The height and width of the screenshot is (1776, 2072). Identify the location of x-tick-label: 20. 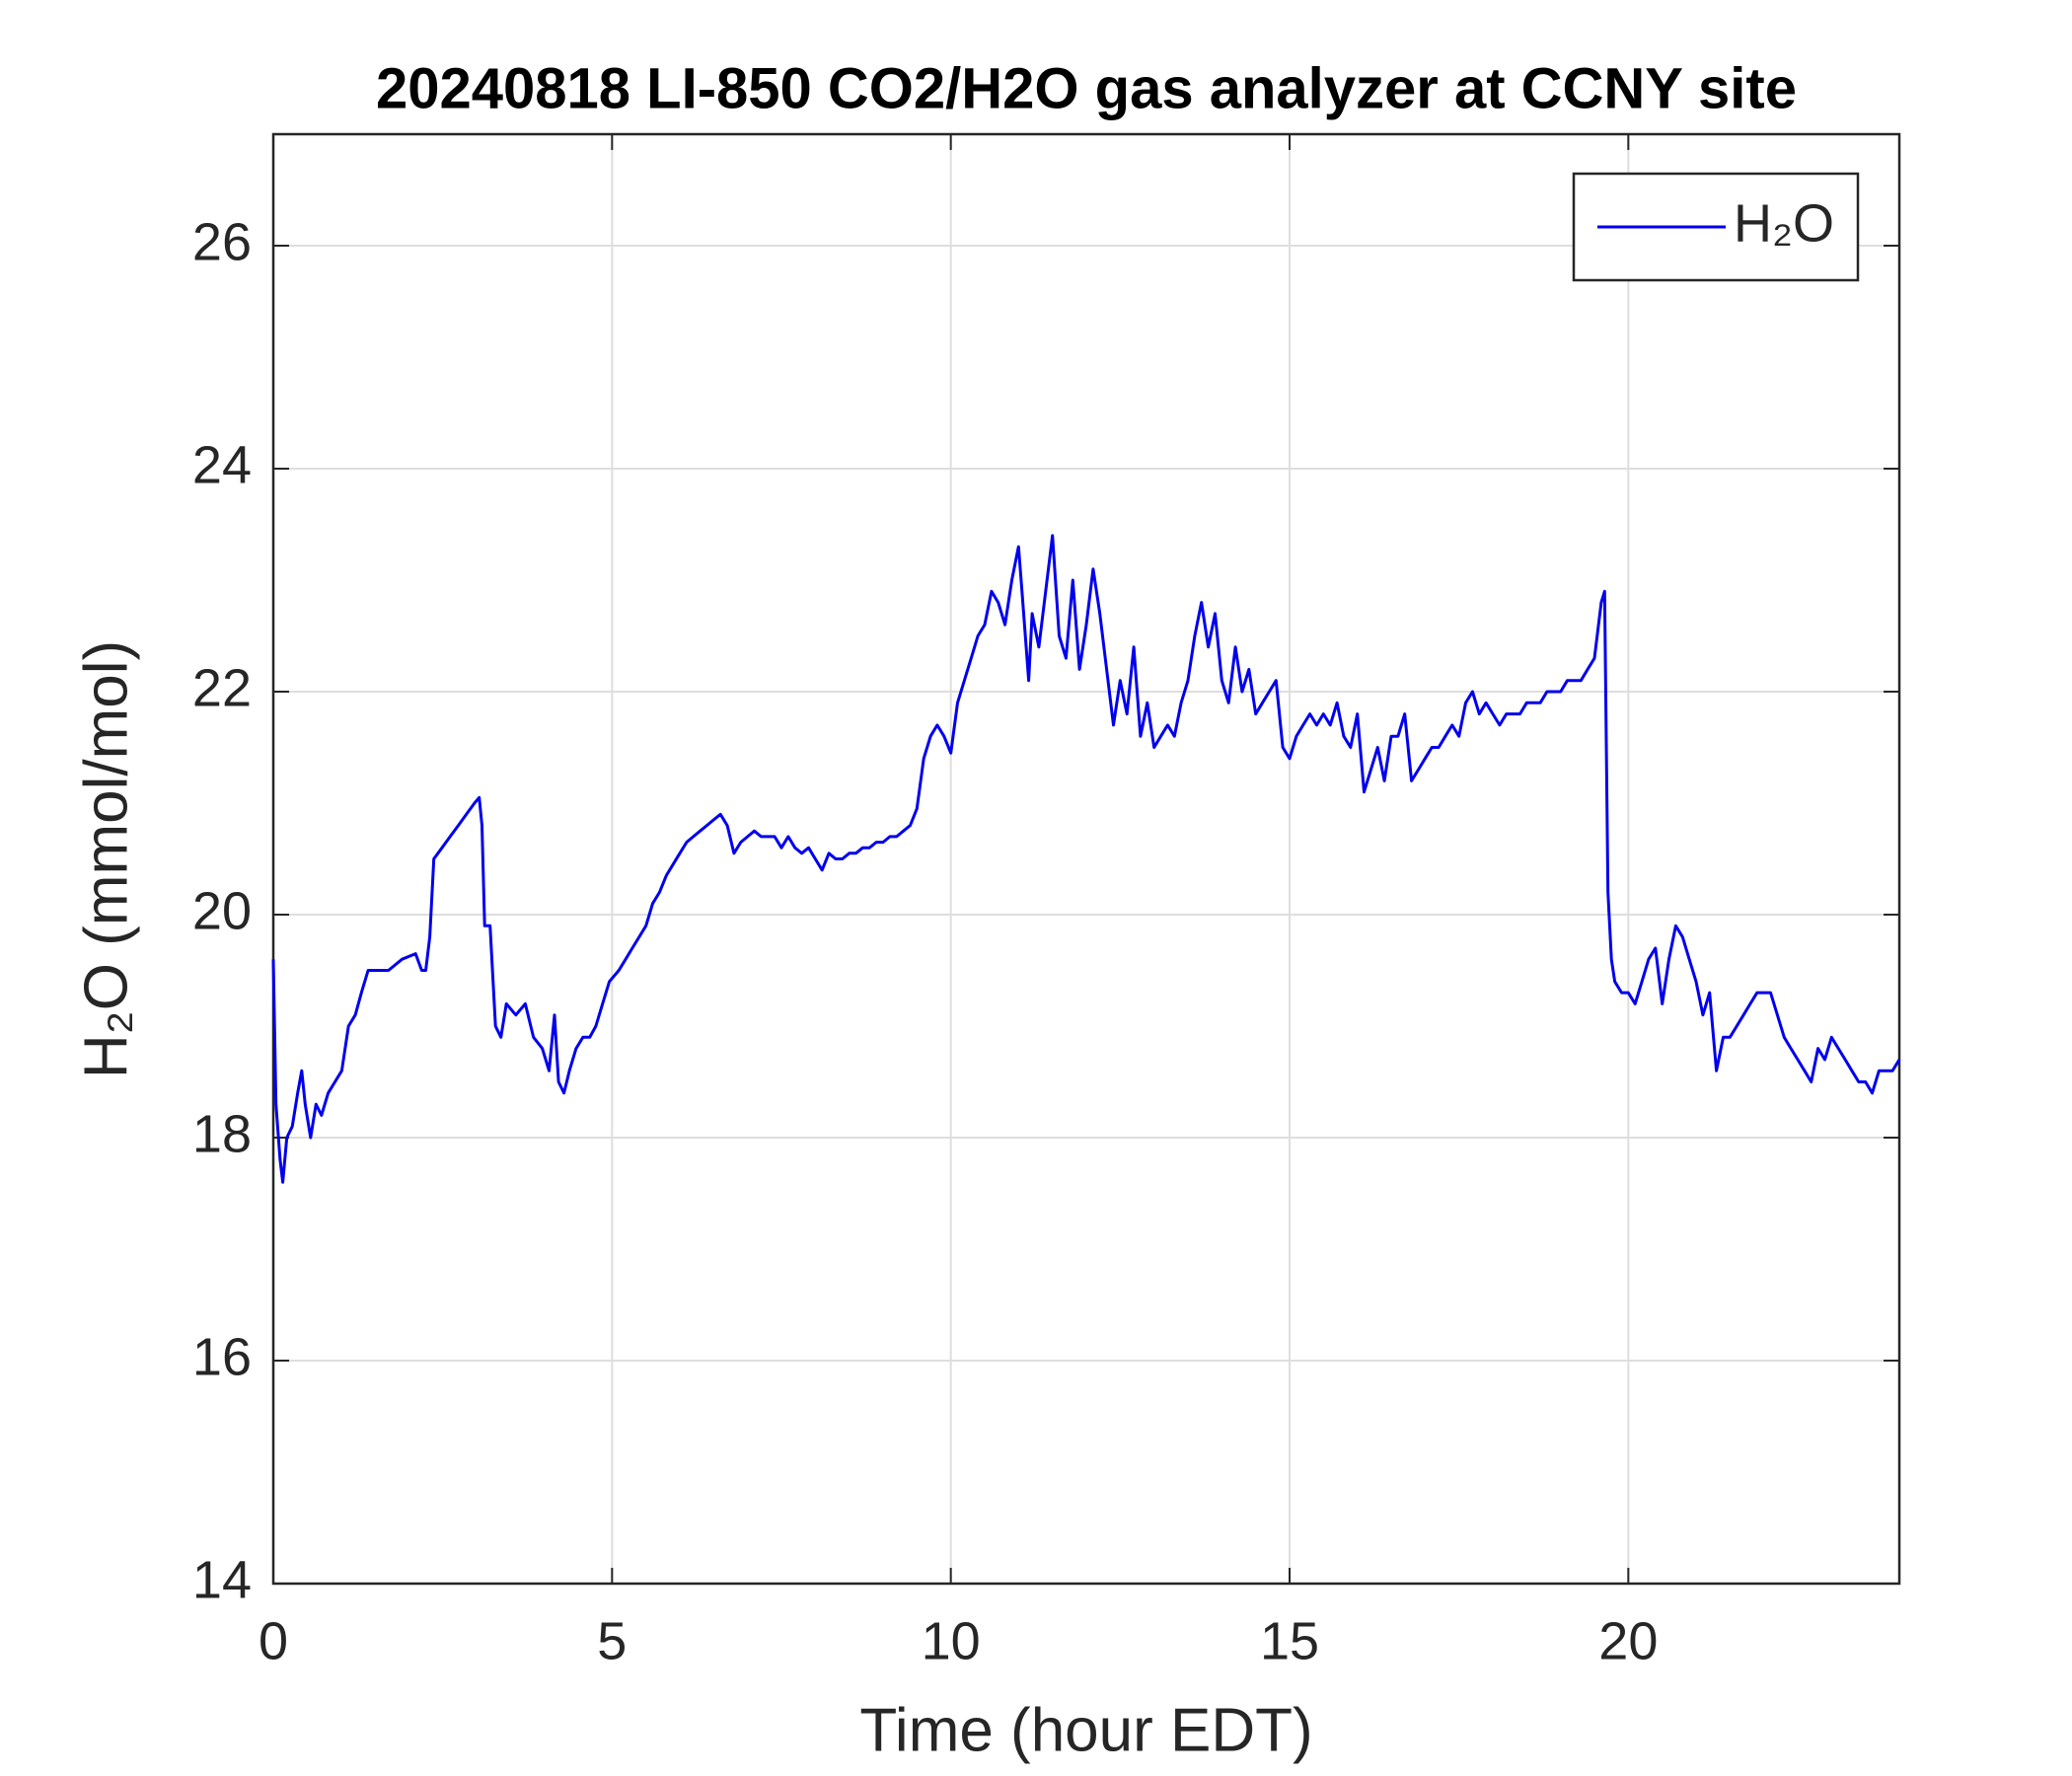
(1628, 1640).